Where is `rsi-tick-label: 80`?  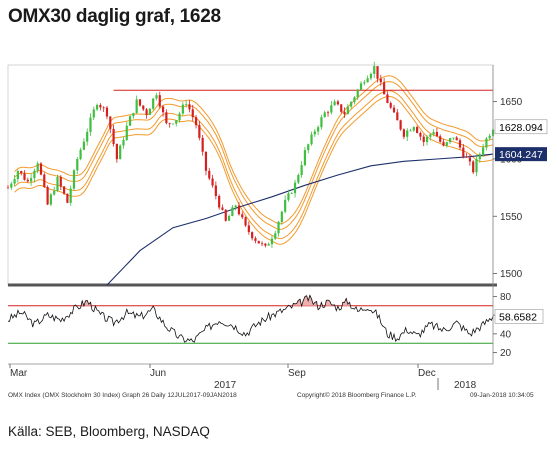 rsi-tick-label: 80 is located at coordinates (506, 297).